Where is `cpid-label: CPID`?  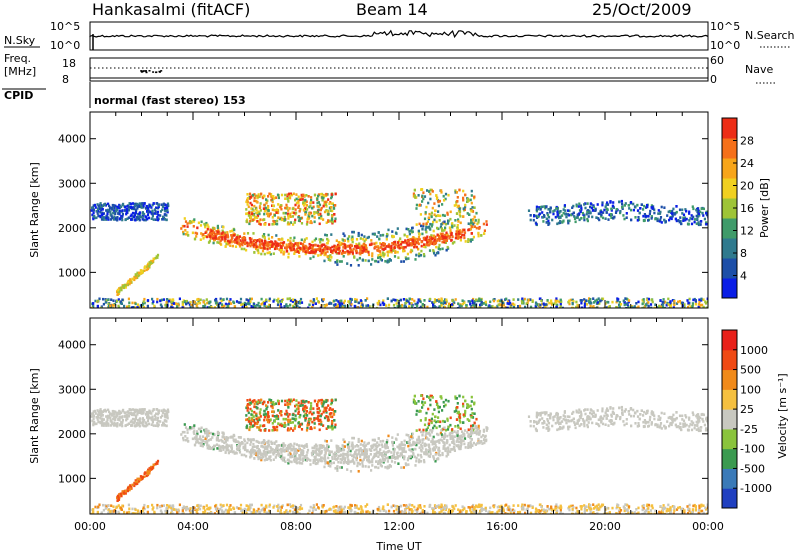 cpid-label: CPID is located at coordinates (18, 95).